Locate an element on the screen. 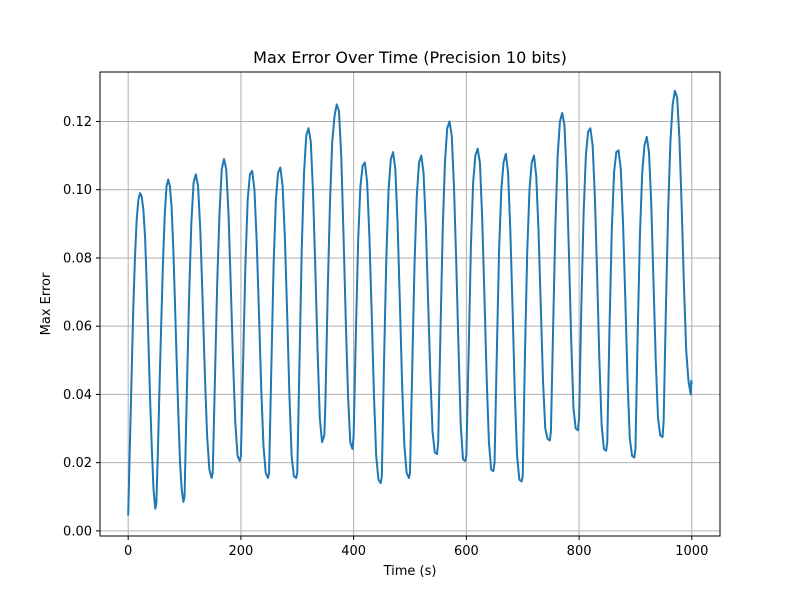  x-tick-label: 200 is located at coordinates (240, 551).